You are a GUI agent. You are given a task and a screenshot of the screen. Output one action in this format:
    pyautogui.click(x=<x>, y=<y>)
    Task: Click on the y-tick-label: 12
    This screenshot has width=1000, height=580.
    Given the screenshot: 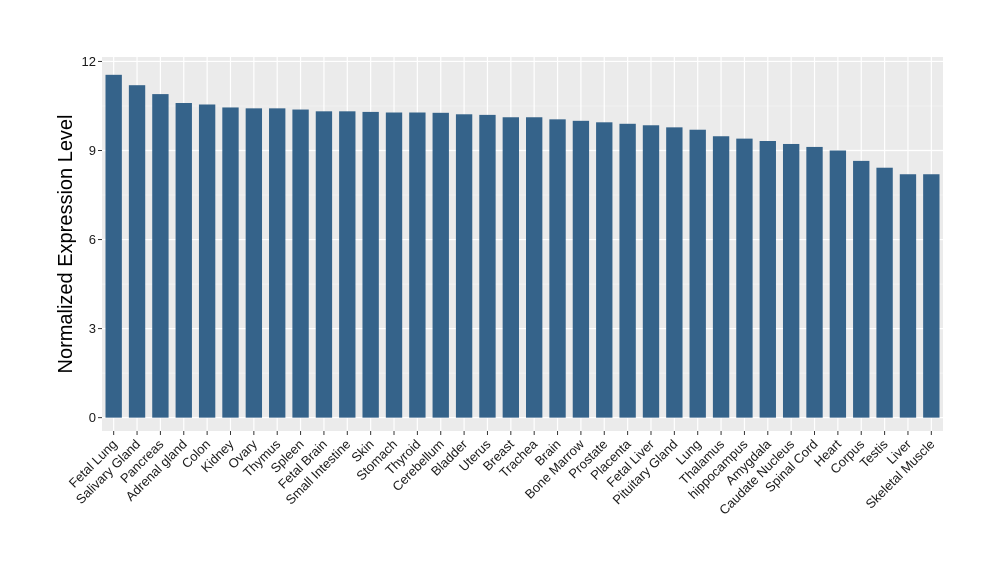 What is the action you would take?
    pyautogui.click(x=89, y=61)
    